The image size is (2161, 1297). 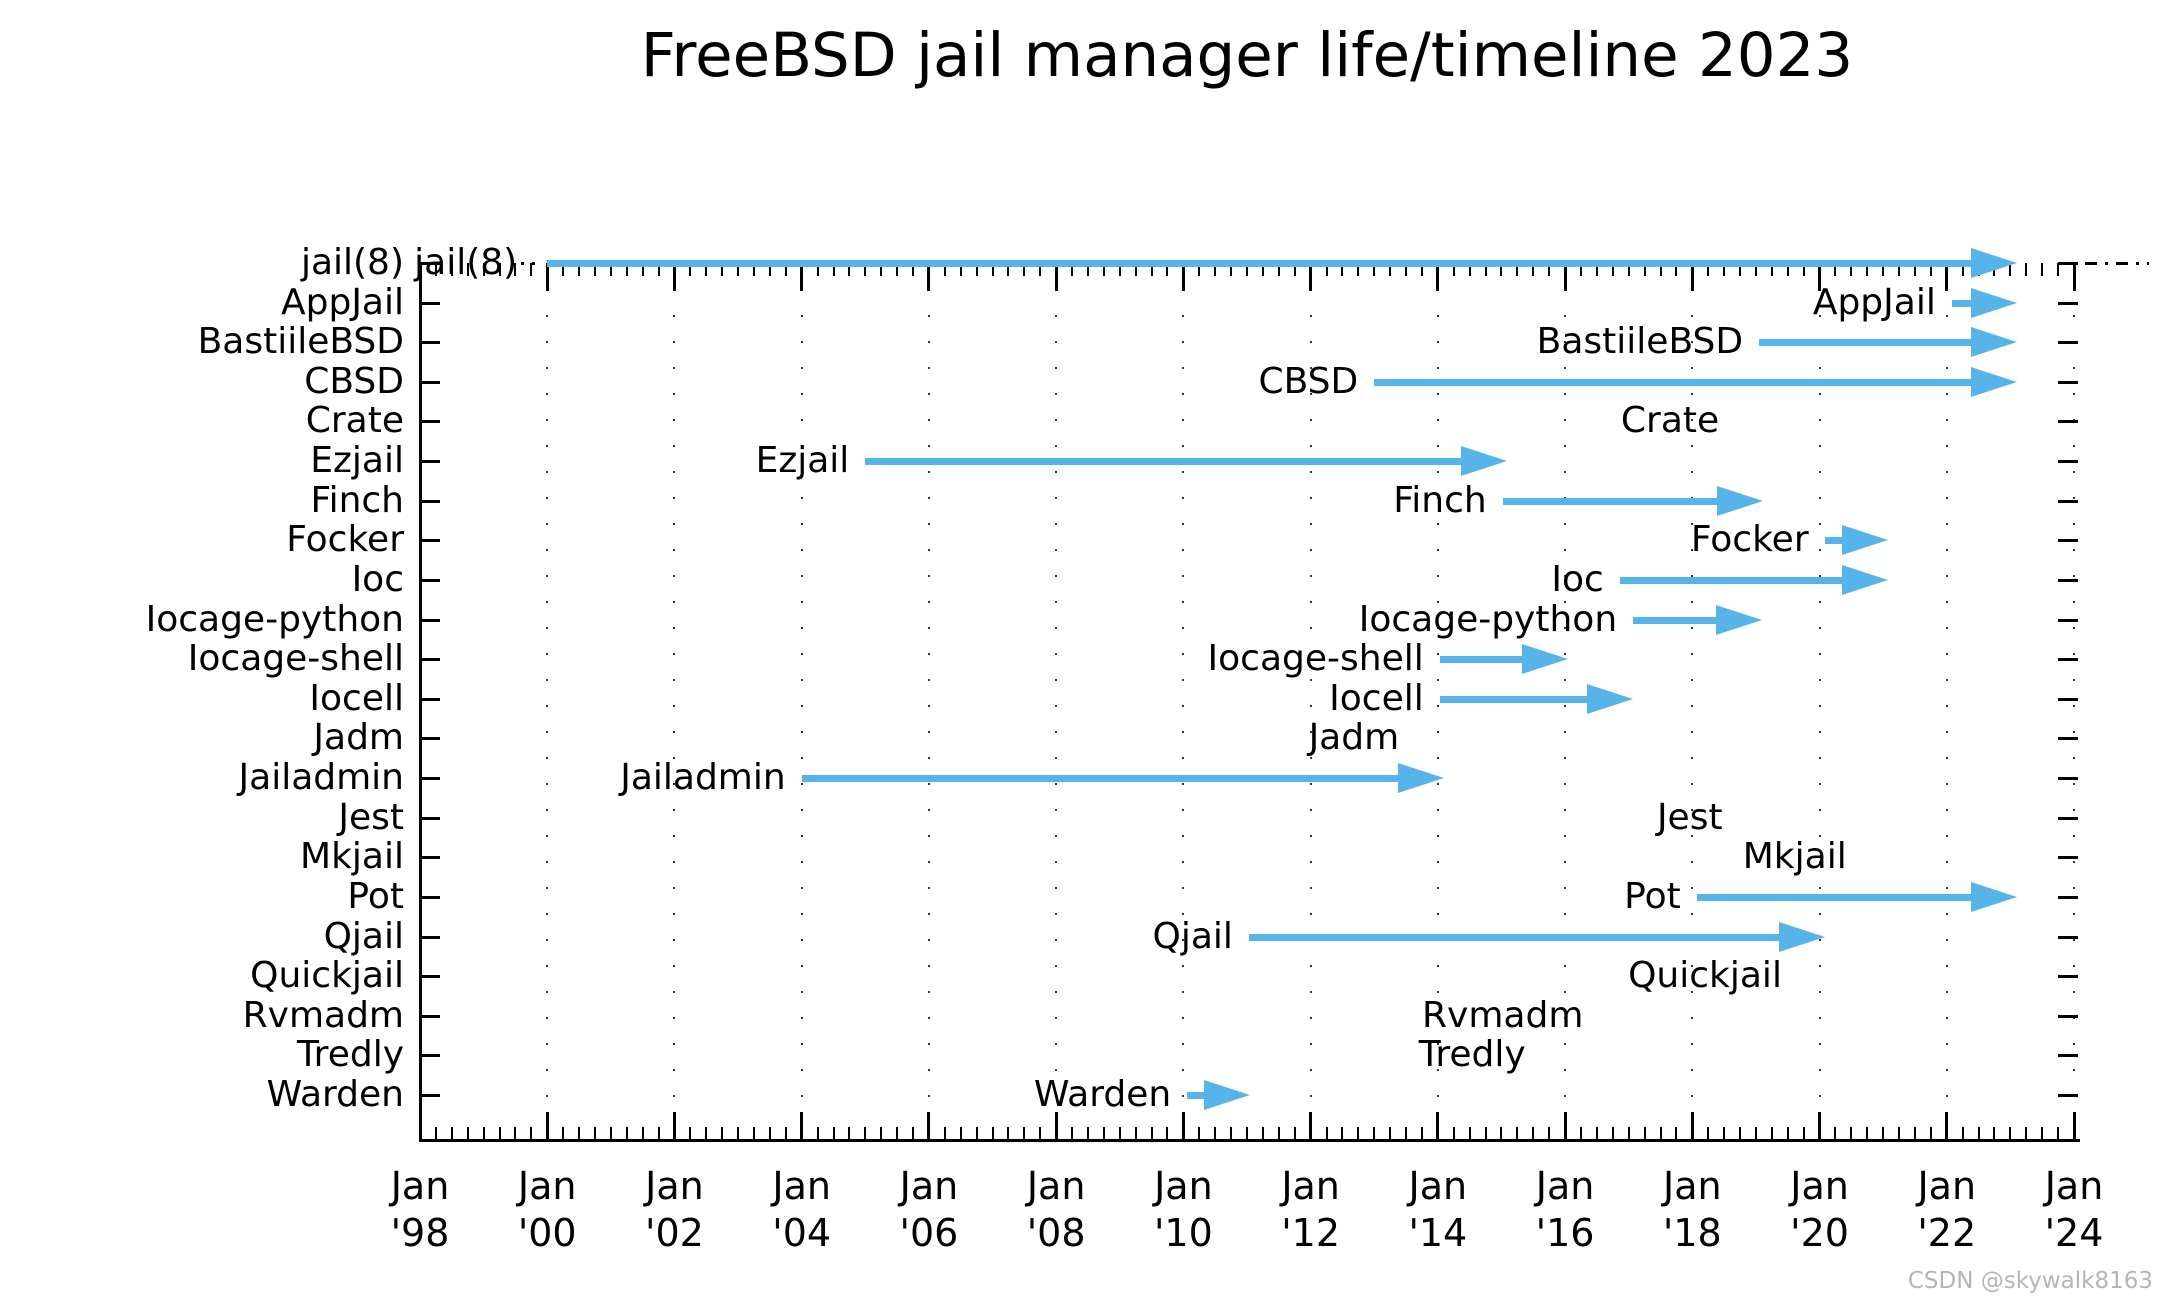 What do you see at coordinates (1056, 1209) in the screenshot?
I see `x-tick-label: Jan '08` at bounding box center [1056, 1209].